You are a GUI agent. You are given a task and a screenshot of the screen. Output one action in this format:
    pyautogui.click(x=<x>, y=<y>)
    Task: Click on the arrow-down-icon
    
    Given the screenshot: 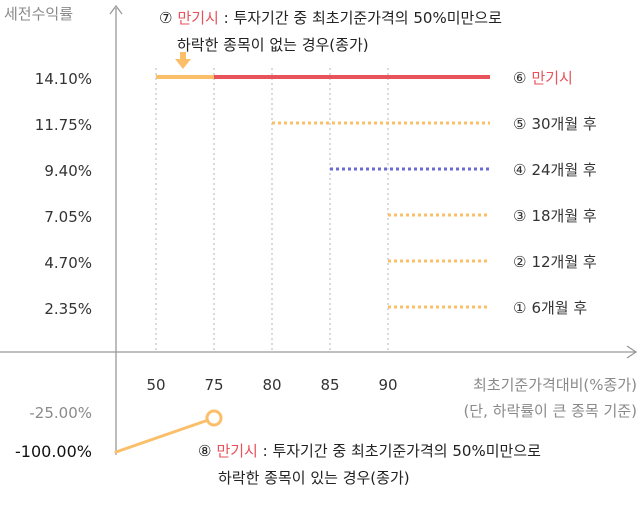 What is the action you would take?
    pyautogui.click(x=183, y=60)
    